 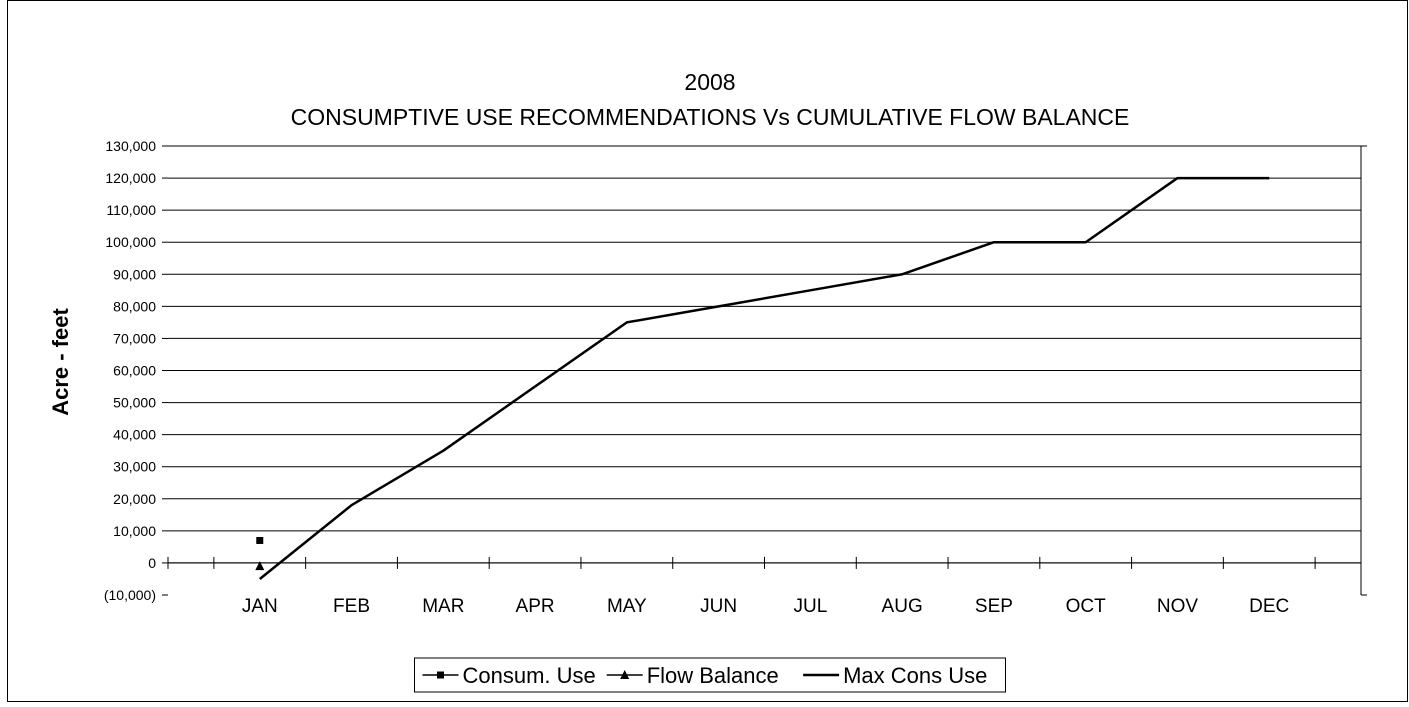 I want to click on x-tick-label: AUG, so click(x=902, y=606).